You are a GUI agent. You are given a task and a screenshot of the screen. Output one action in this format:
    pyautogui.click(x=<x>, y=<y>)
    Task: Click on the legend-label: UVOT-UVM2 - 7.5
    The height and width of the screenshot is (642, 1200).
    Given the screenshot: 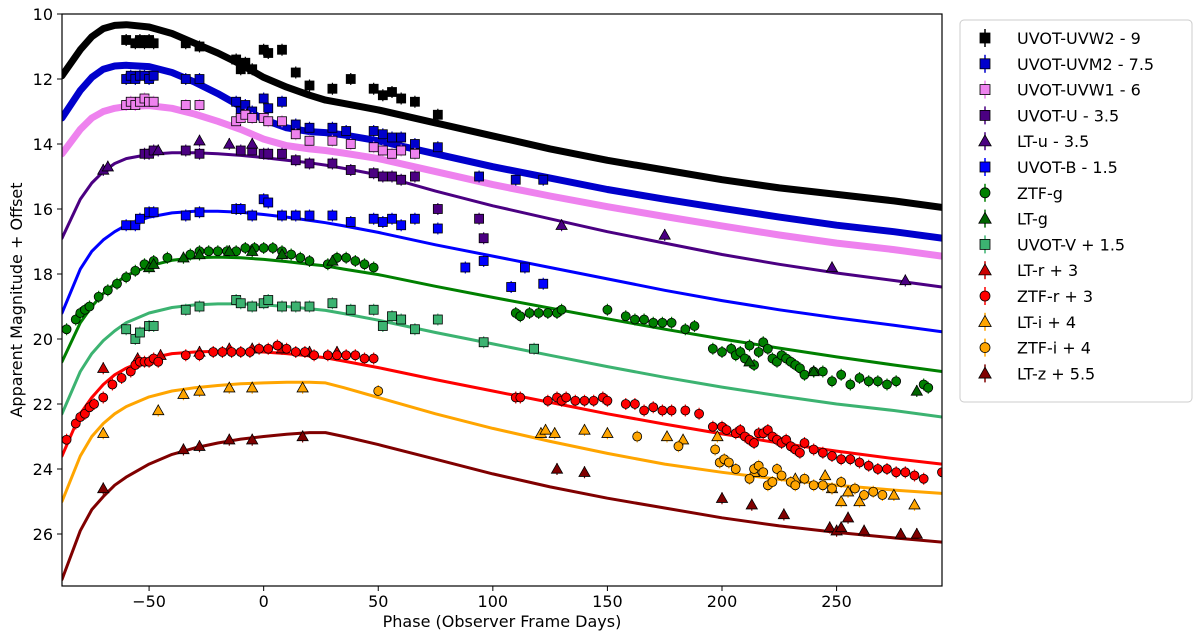 What is the action you would take?
    pyautogui.click(x=1085, y=64)
    